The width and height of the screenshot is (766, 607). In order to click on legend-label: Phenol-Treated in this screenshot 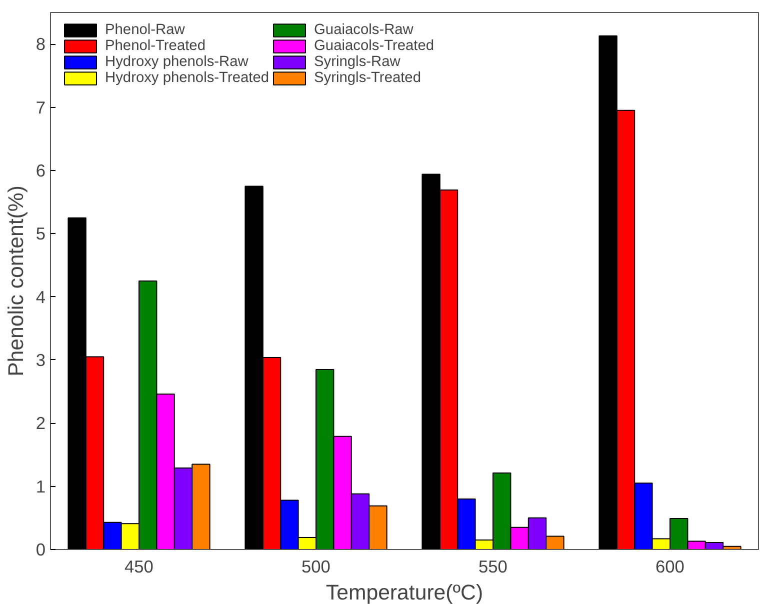, I will do `click(155, 46)`.